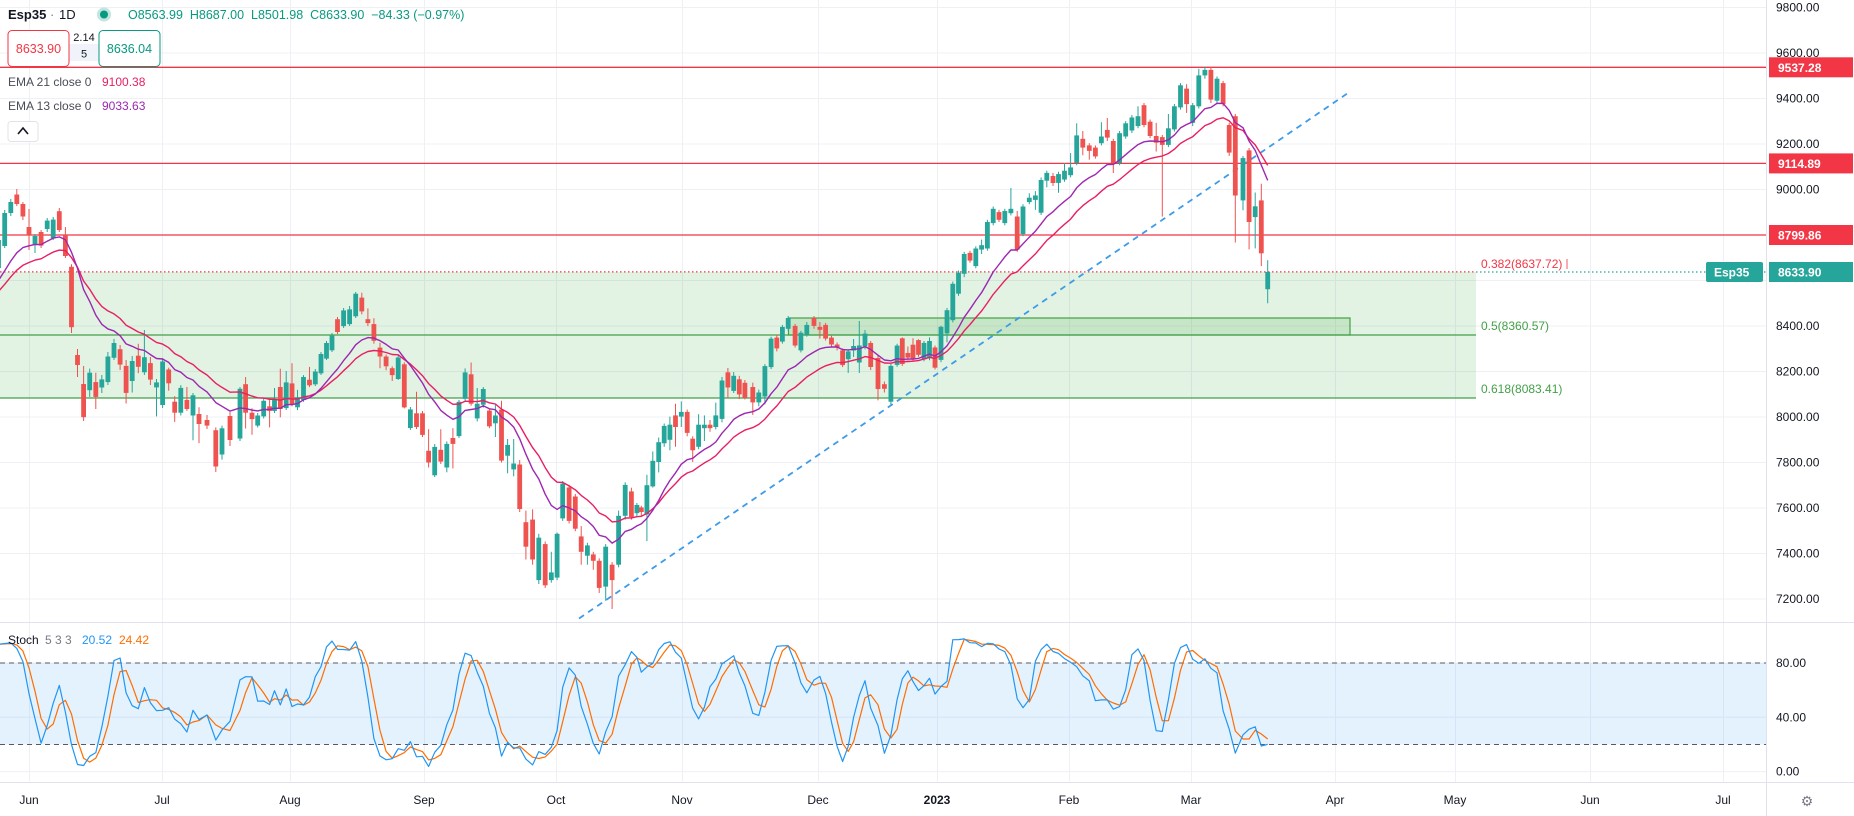  What do you see at coordinates (1798, 8) in the screenshot?
I see `svg-text: 9800.00` at bounding box center [1798, 8].